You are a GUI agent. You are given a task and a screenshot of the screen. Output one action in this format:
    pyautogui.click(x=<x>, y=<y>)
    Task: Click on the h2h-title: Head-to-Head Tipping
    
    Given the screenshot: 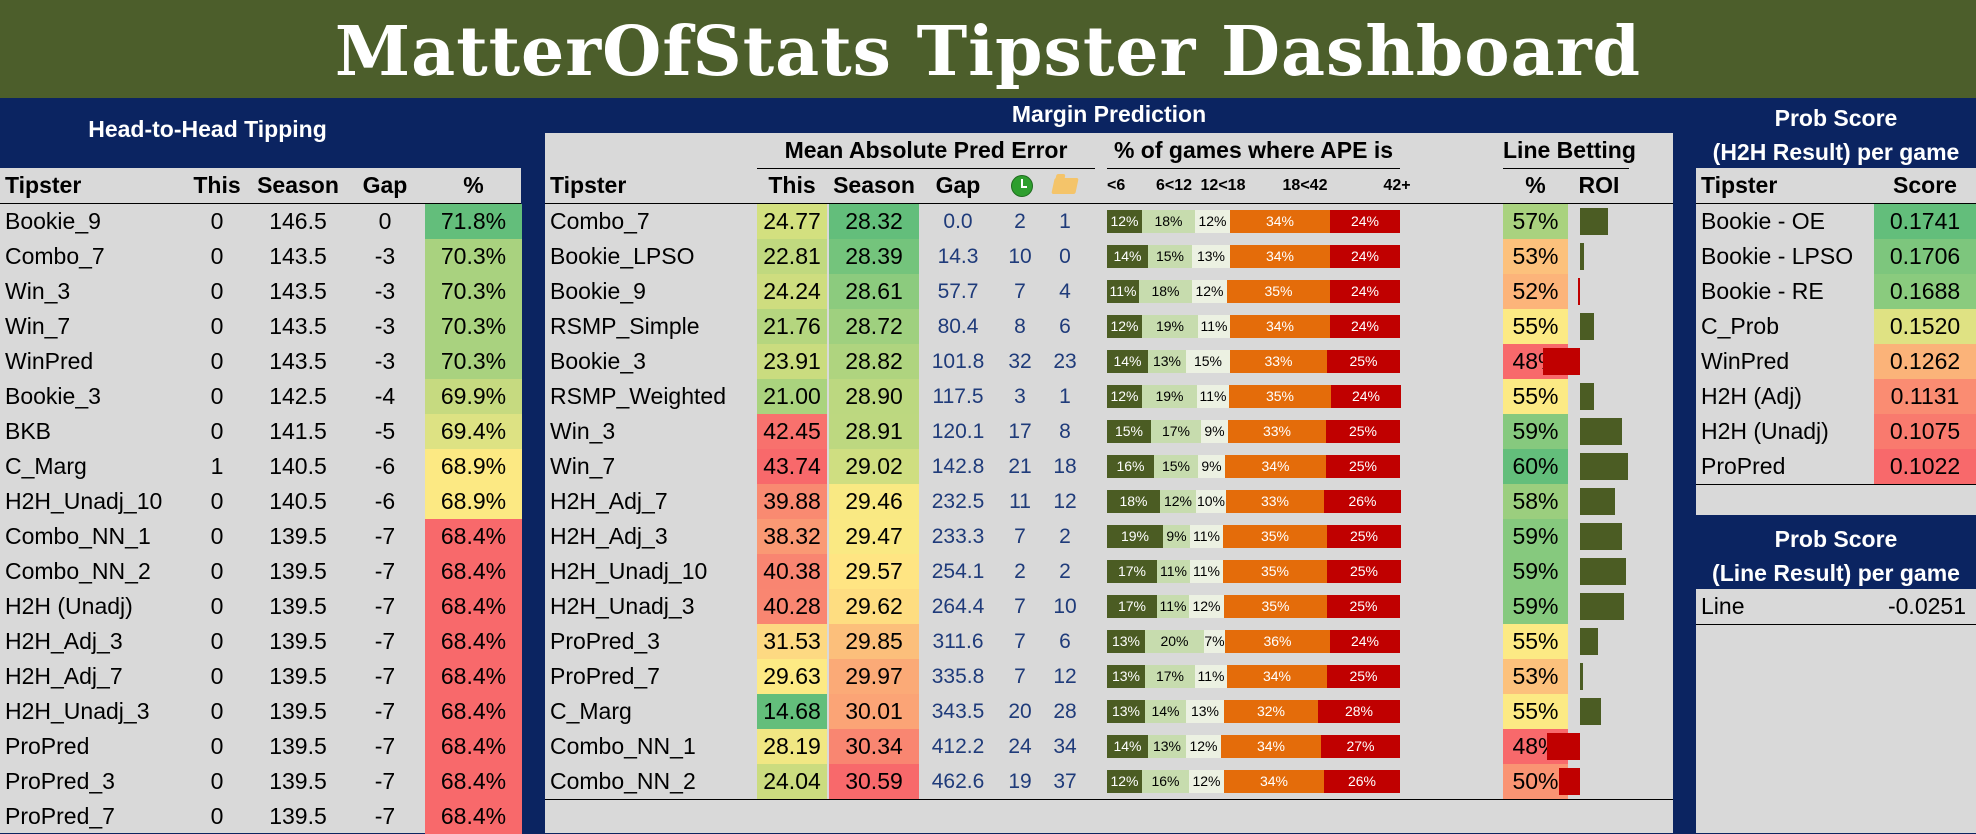 What is the action you would take?
    pyautogui.click(x=207, y=129)
    